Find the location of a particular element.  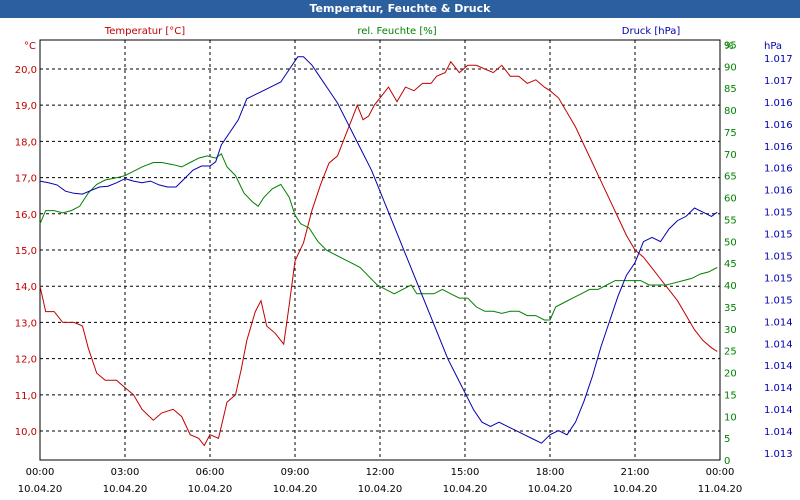

humidity-axis-title: rel. Feuchte [%] is located at coordinates (396, 31).